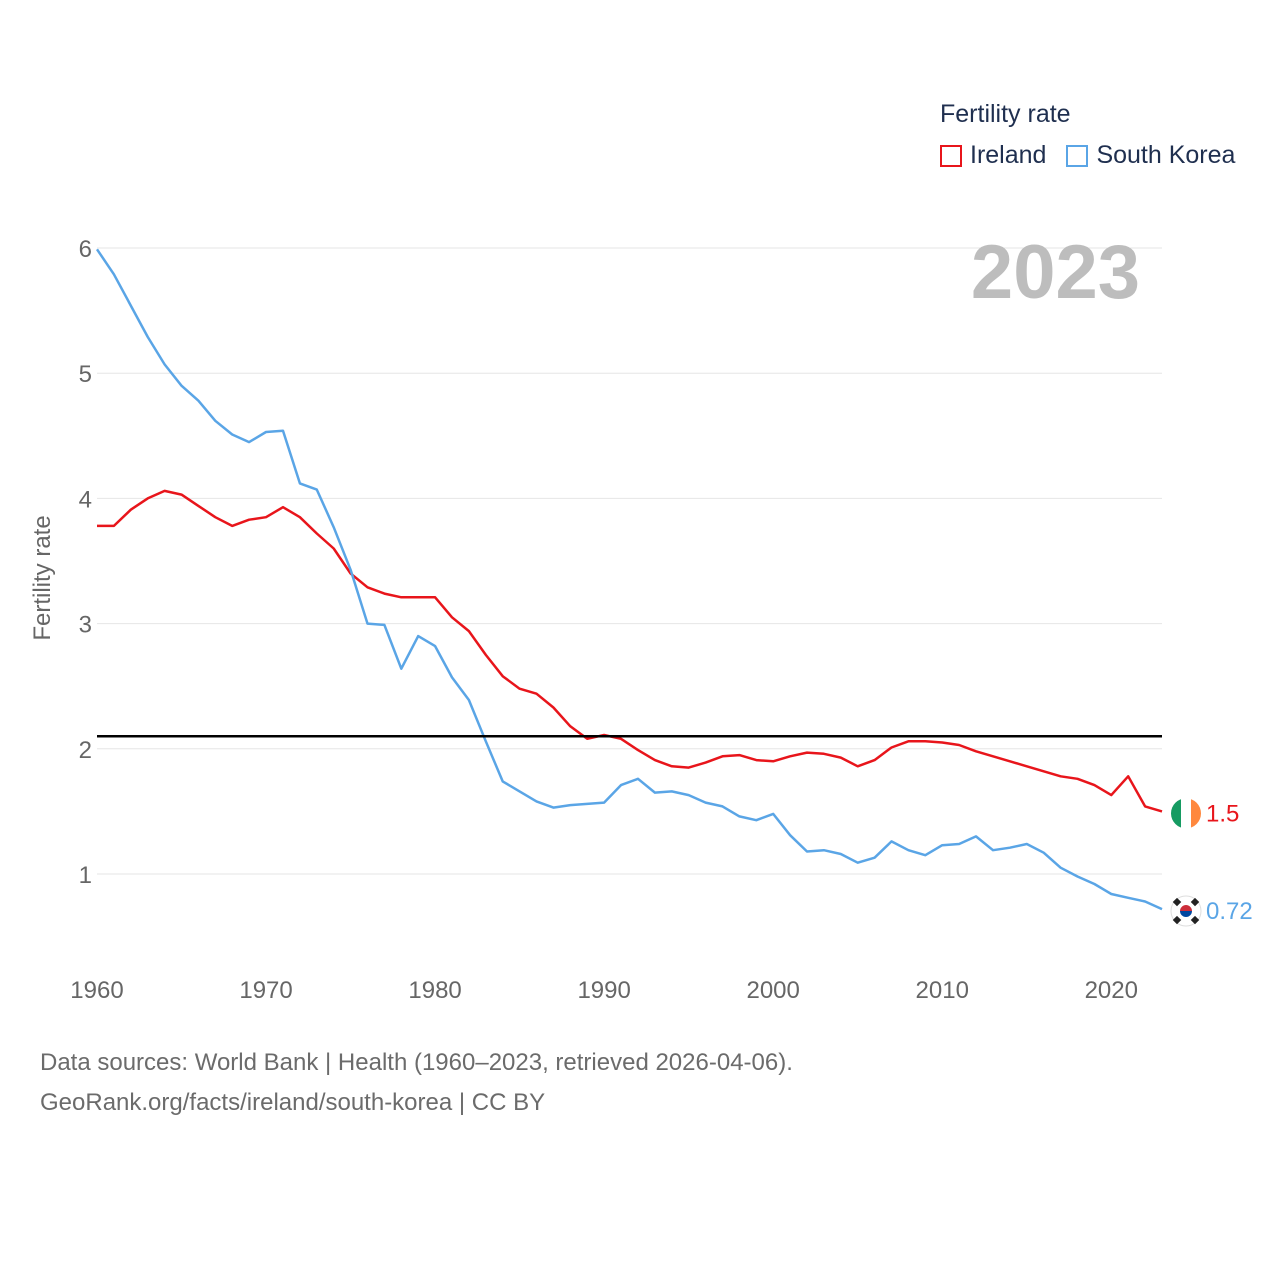 This screenshot has width=1280, height=1280. I want to click on y-tick-5: 5, so click(85, 374).